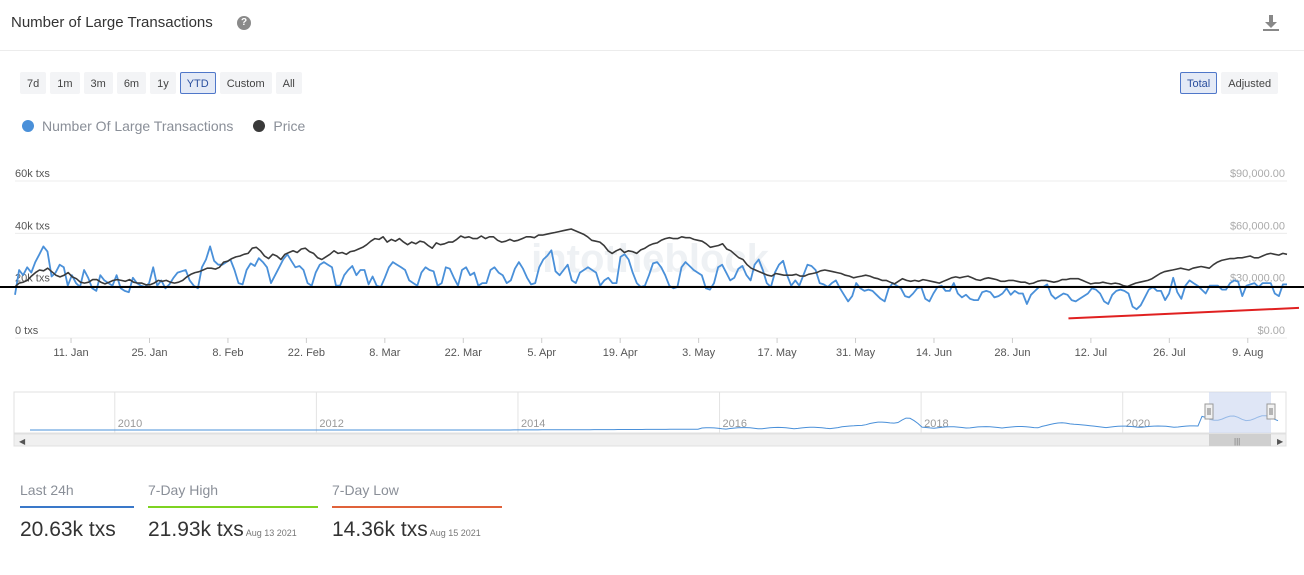 This screenshot has height=575, width=1304. I want to click on legend-item: Number Of Large Transactions, so click(127, 126).